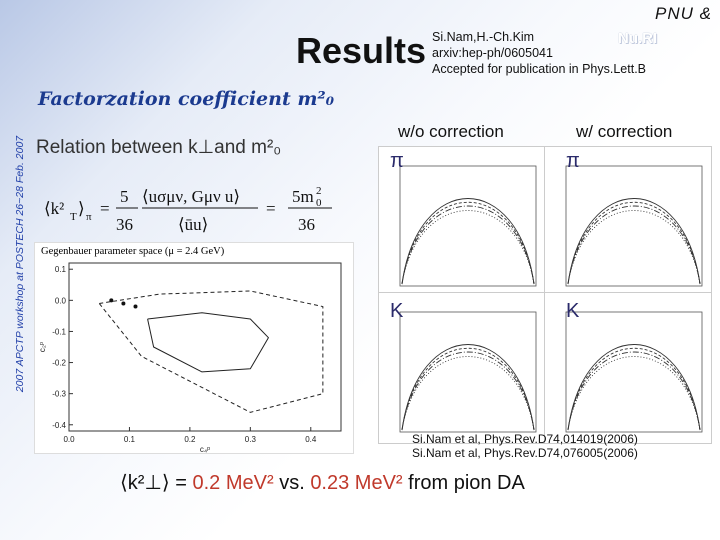  What do you see at coordinates (397, 161) in the screenshot?
I see `label-pion-left: π` at bounding box center [397, 161].